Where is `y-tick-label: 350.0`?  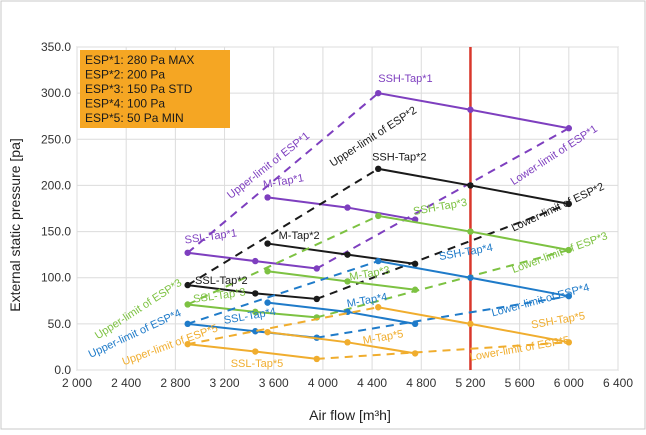 y-tick-label: 350.0 is located at coordinates (56, 47).